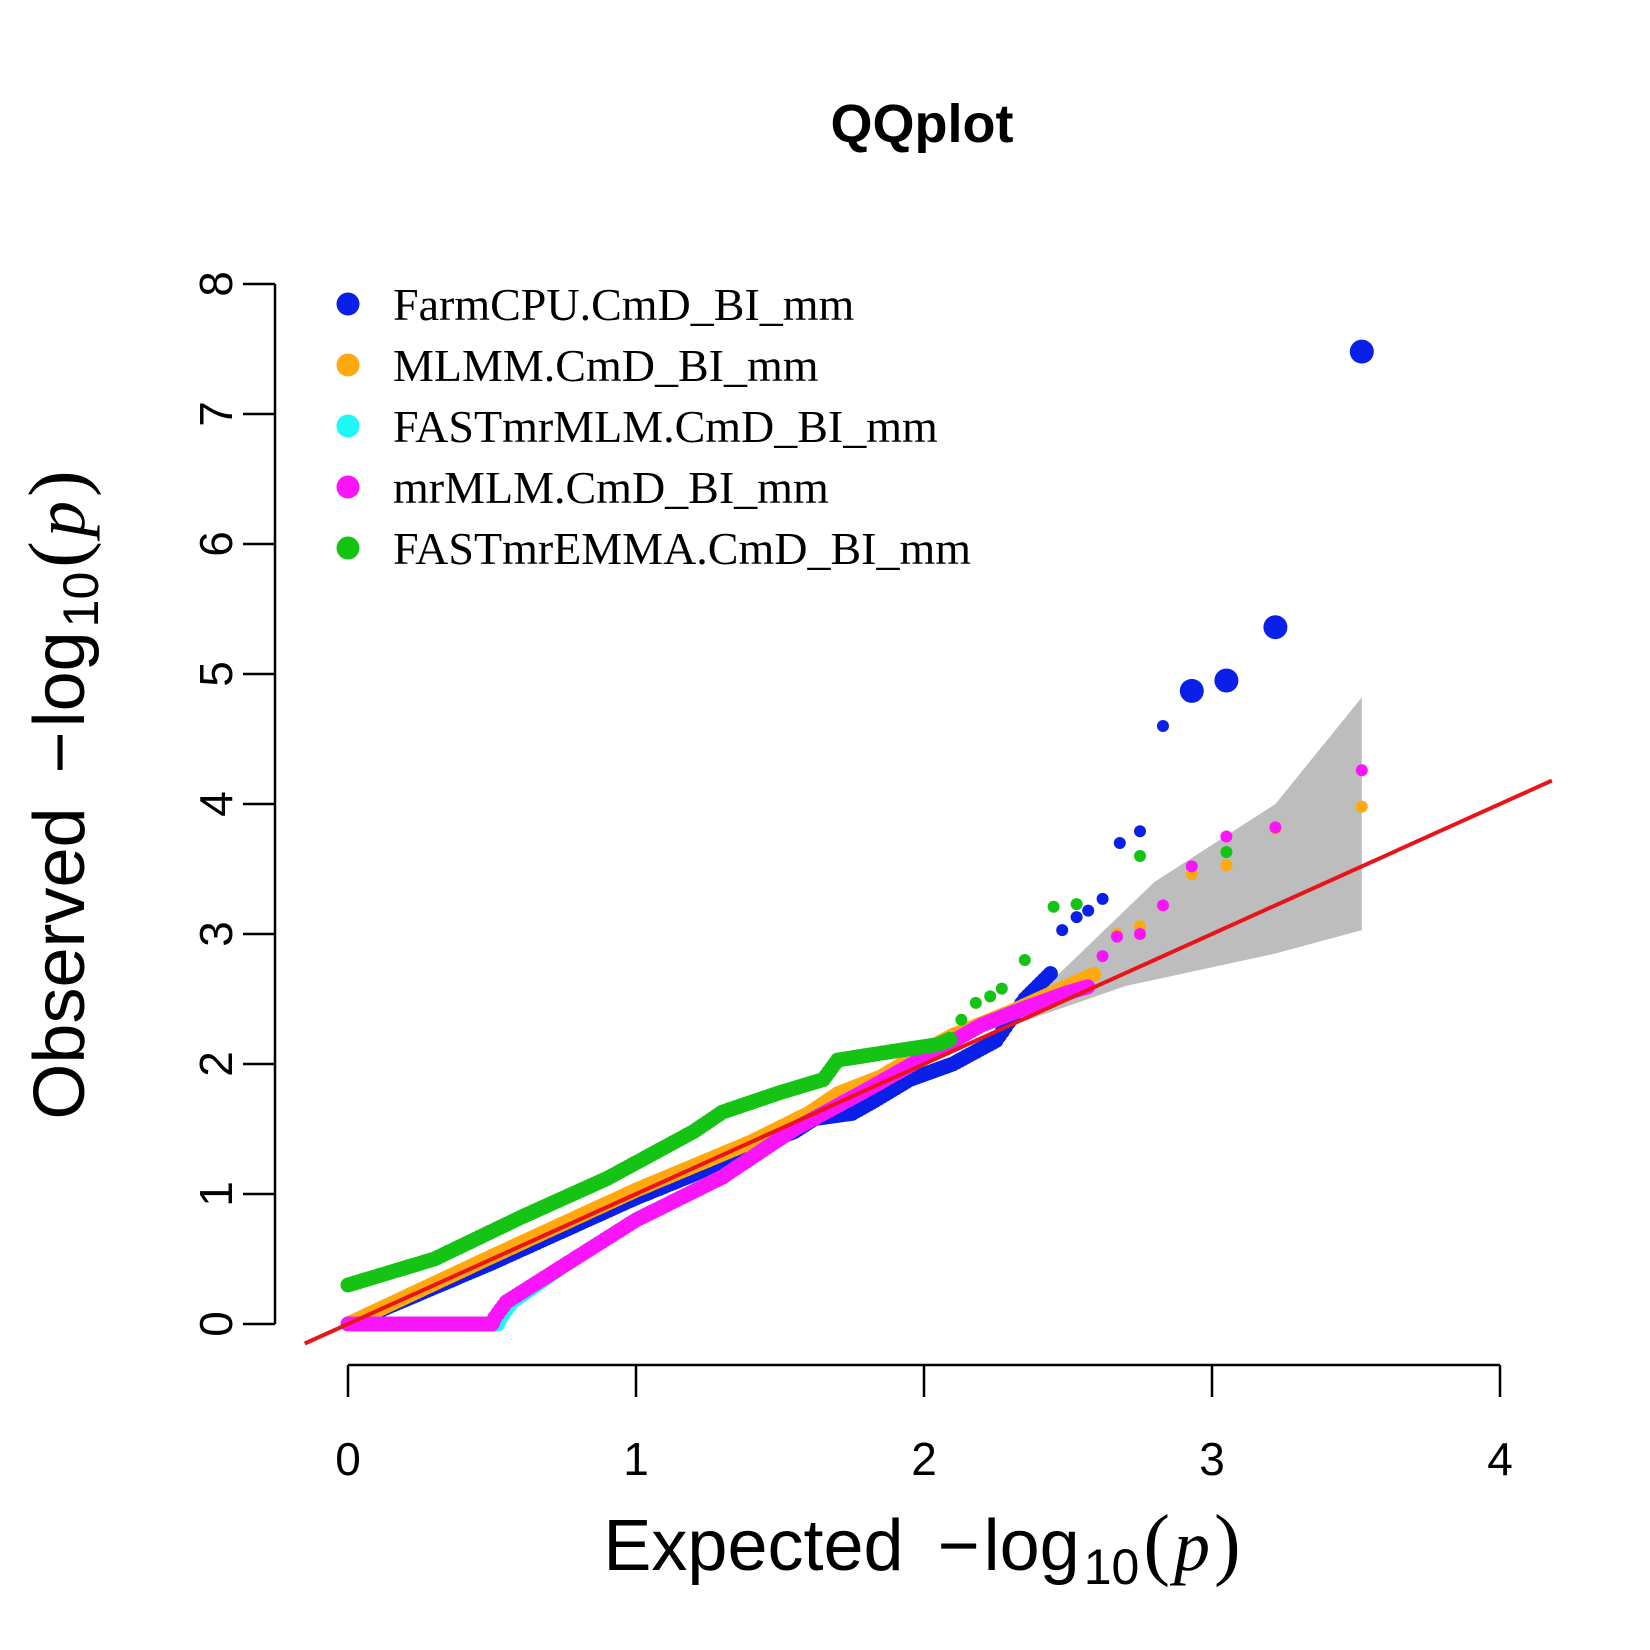  I want to click on legend-label: FASTmrEMMA.CmD_BI_mm, so click(682, 548).